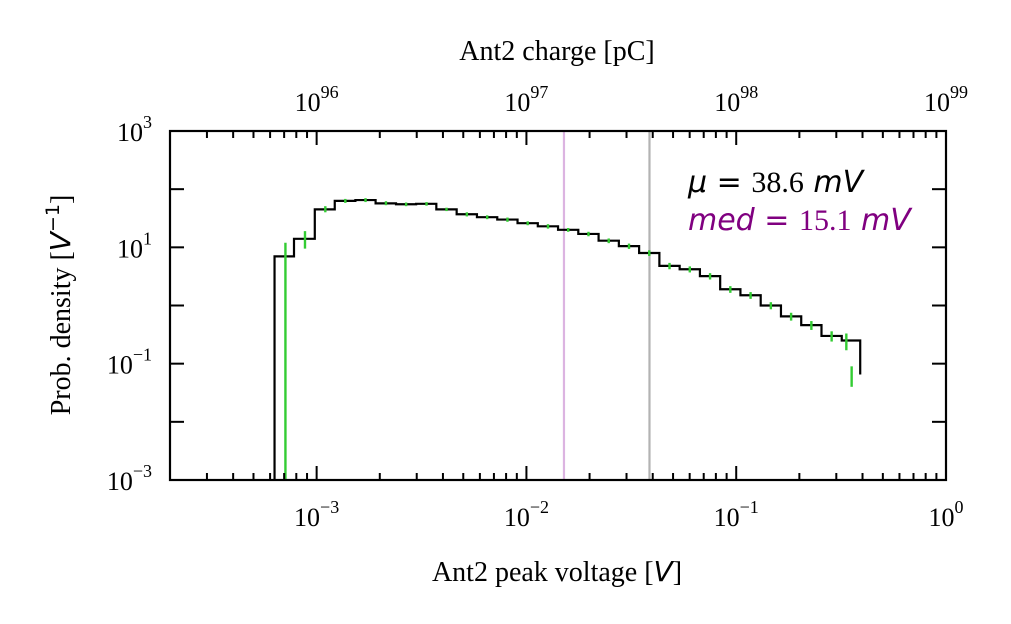 The height and width of the screenshot is (624, 1011). What do you see at coordinates (61, 333) in the screenshot?
I see `y-axis-title-text: Prob. density [` at bounding box center [61, 333].